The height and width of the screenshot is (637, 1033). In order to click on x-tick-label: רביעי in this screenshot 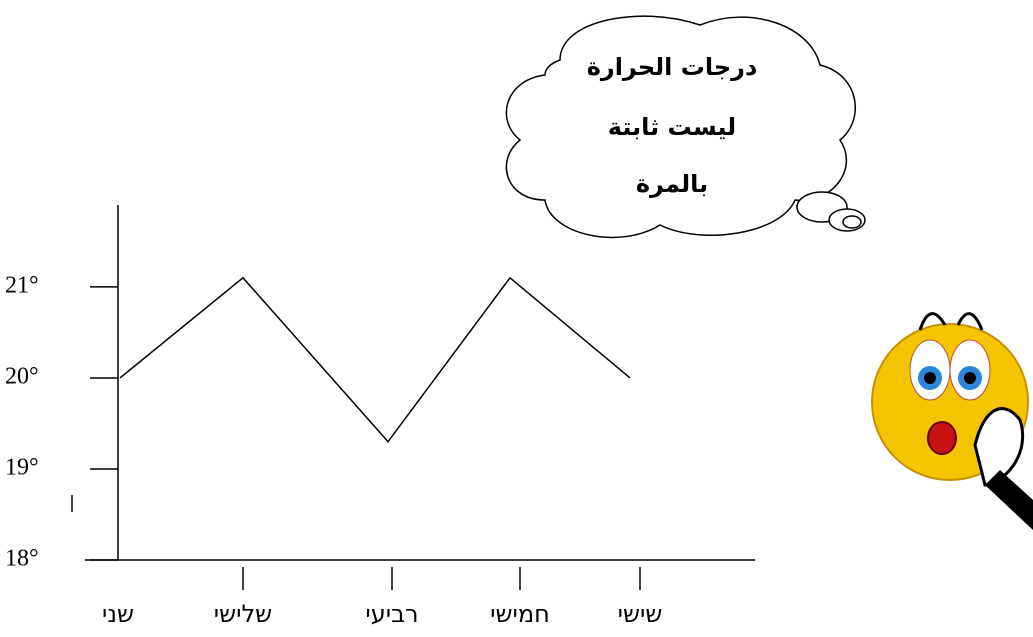, I will do `click(391, 614)`.